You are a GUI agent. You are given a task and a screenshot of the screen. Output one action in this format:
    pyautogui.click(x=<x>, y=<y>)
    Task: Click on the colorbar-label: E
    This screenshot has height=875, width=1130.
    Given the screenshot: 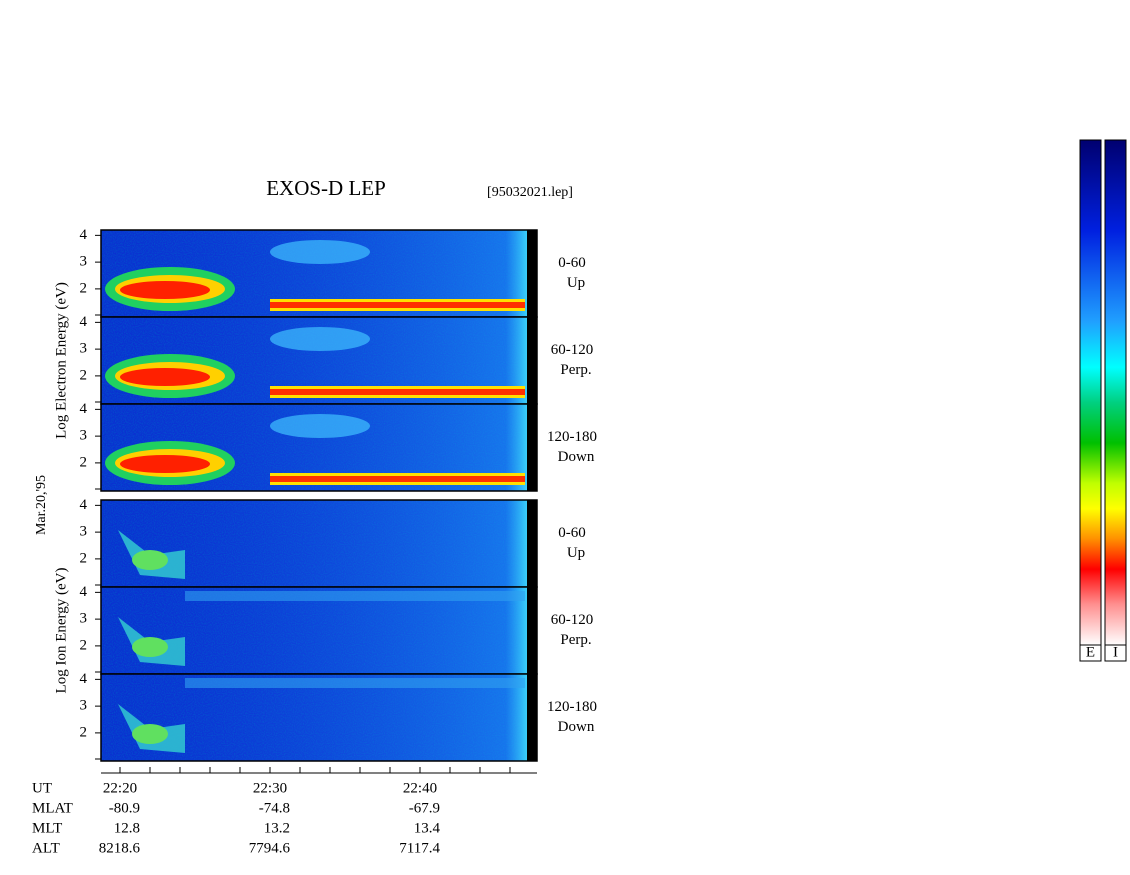 What is the action you would take?
    pyautogui.click(x=1090, y=652)
    